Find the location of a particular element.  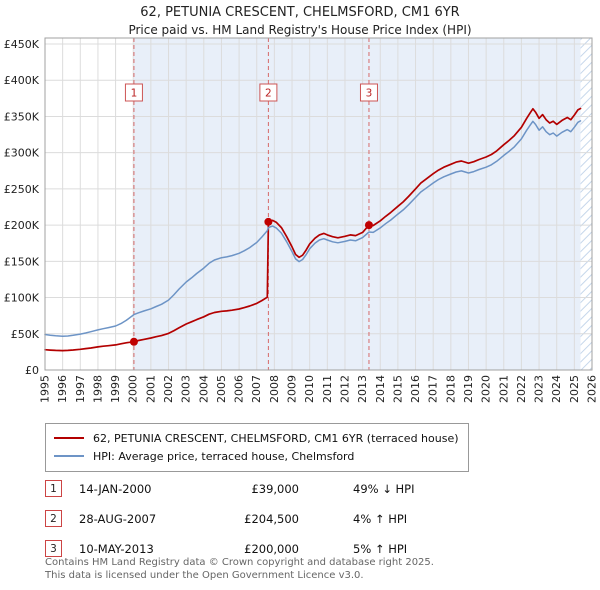

svg-text: 3 is located at coordinates (369, 94).